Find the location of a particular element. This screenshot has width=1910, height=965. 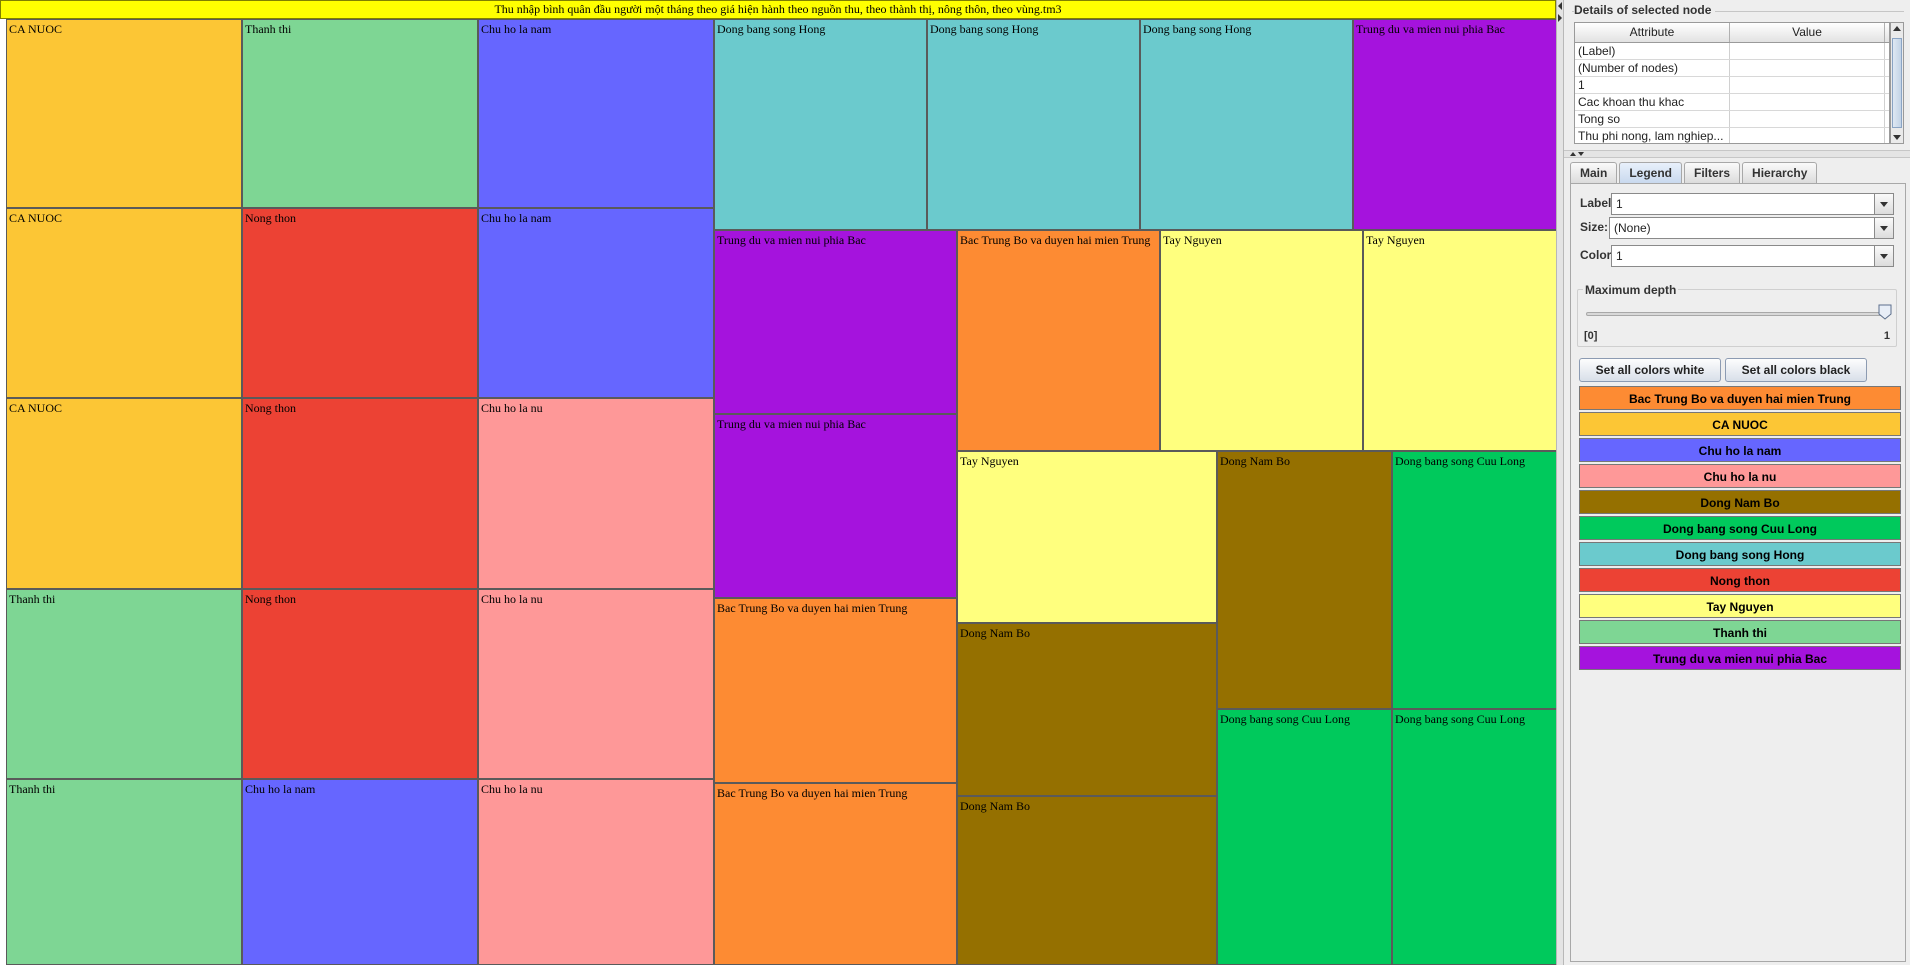

size-select-value: (None) is located at coordinates (1632, 228).